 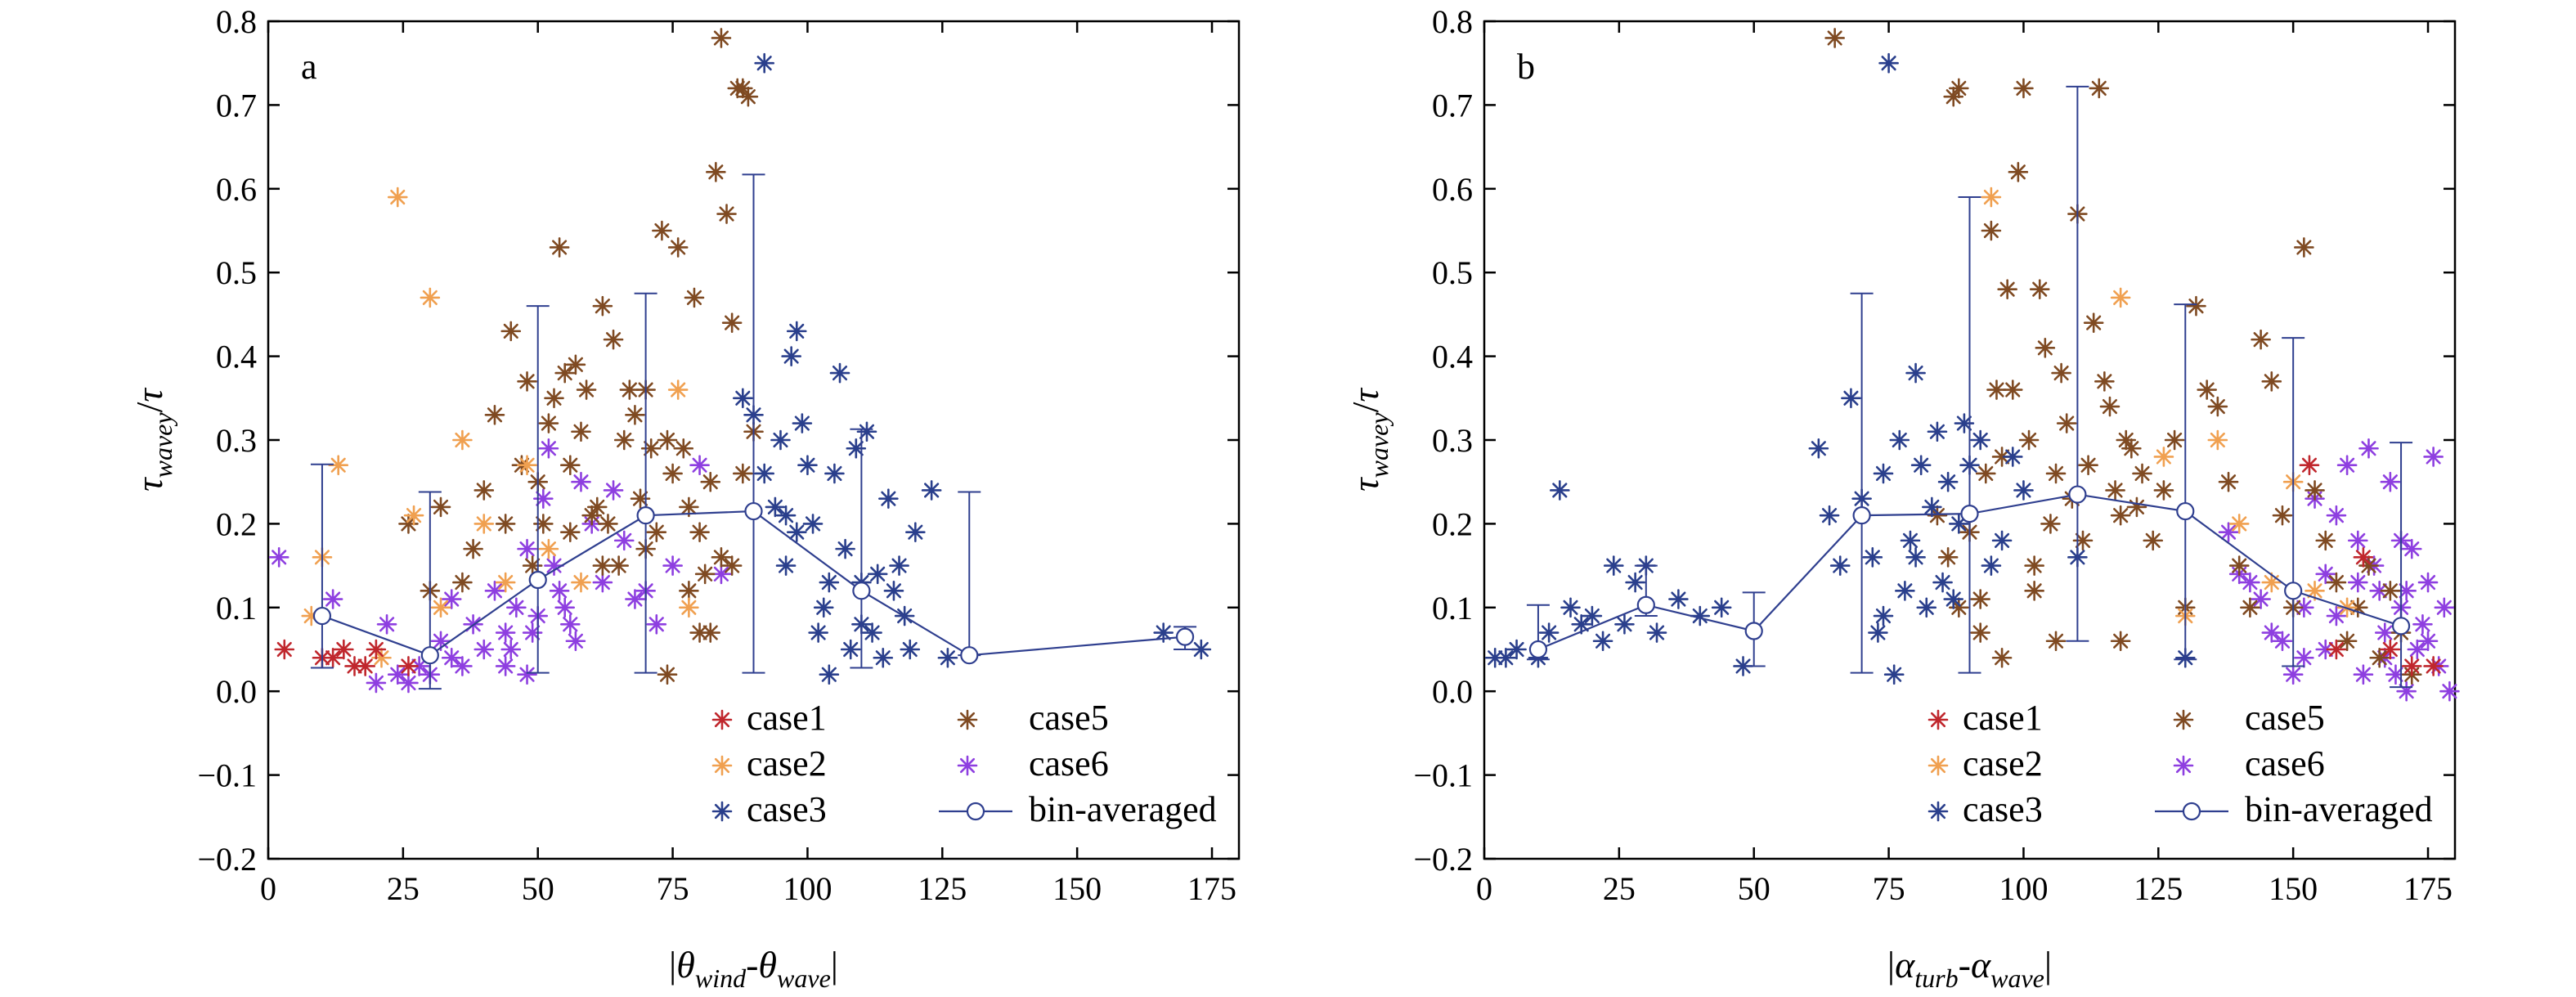 I want to click on legend-marker-case1, so click(x=1939, y=719).